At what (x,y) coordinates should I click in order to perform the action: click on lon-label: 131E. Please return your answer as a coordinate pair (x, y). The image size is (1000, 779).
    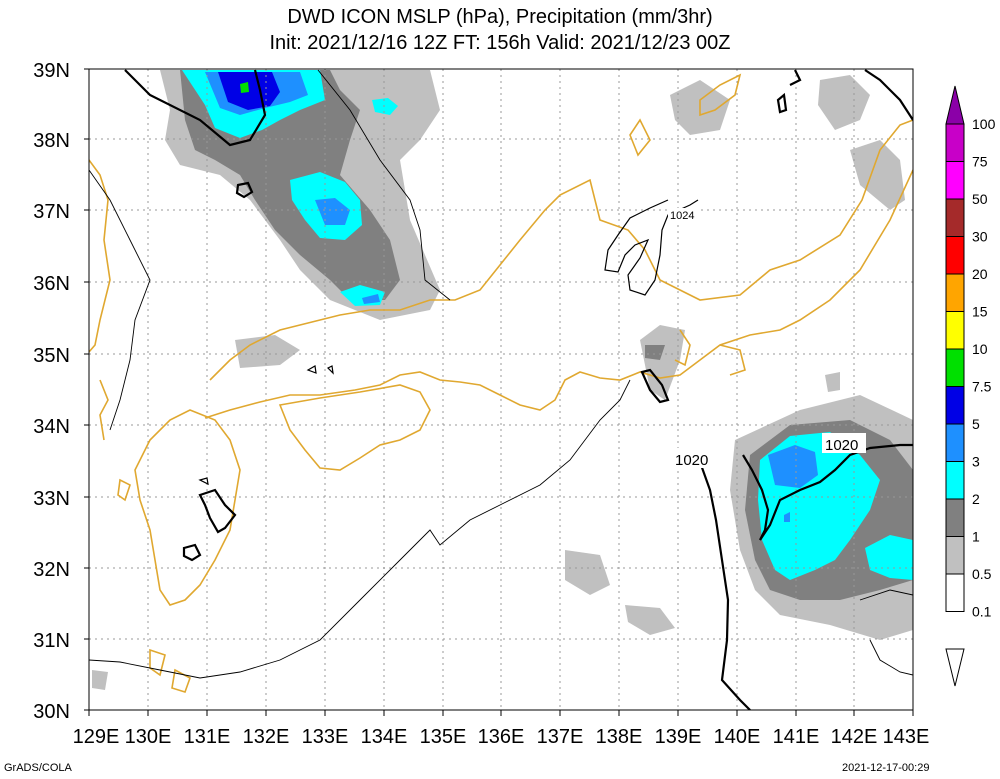
    Looking at the image, I should click on (207, 737).